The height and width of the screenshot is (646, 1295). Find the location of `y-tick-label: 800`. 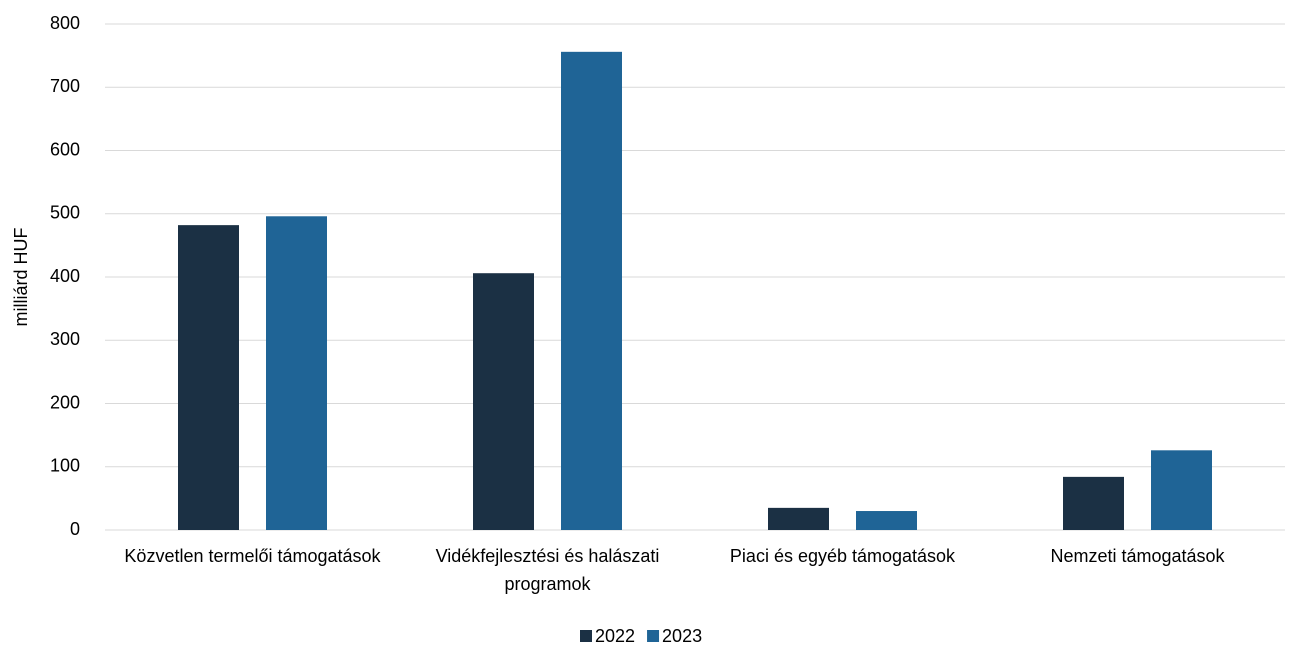

y-tick-label: 800 is located at coordinates (65, 23).